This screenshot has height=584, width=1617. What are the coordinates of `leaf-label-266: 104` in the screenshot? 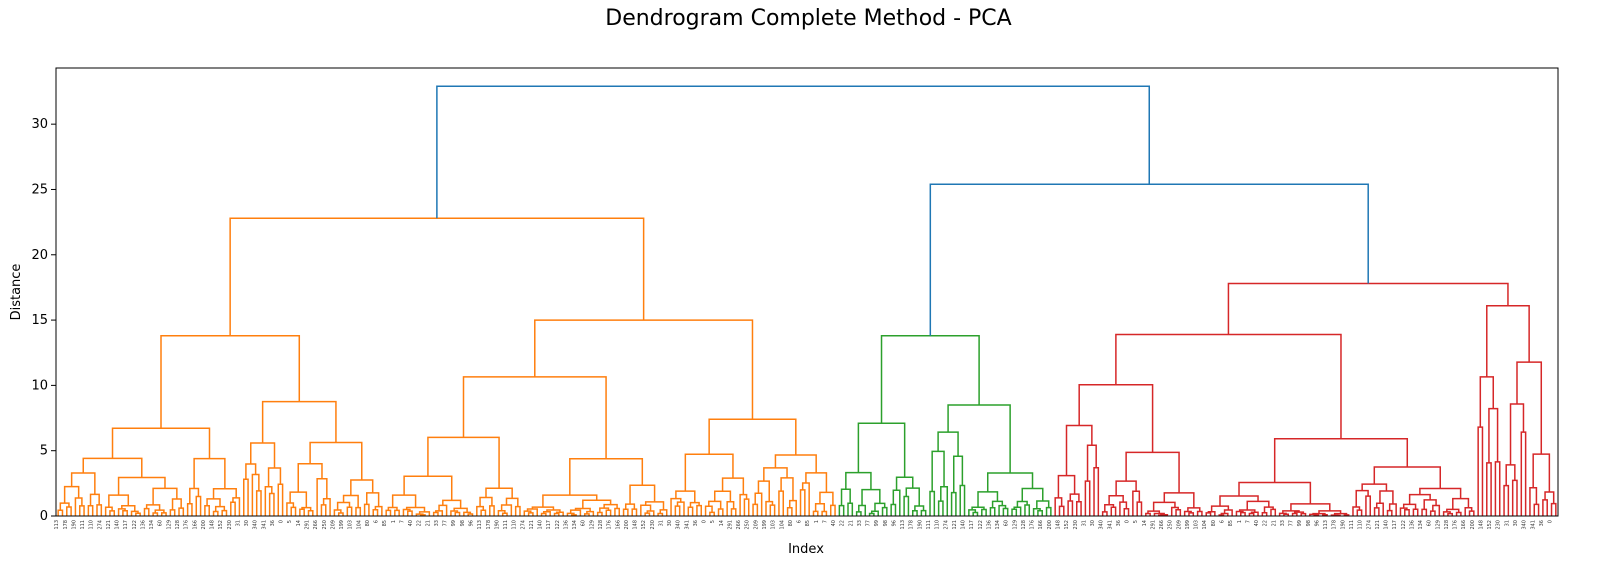 It's located at (1205, 525).